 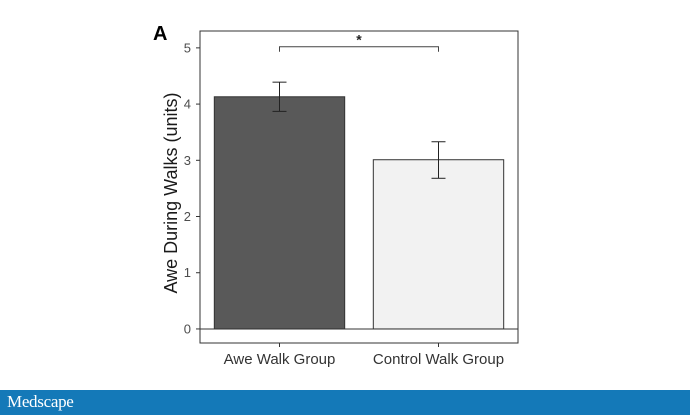 I want to click on footer-bar: Medscape, so click(x=345, y=402).